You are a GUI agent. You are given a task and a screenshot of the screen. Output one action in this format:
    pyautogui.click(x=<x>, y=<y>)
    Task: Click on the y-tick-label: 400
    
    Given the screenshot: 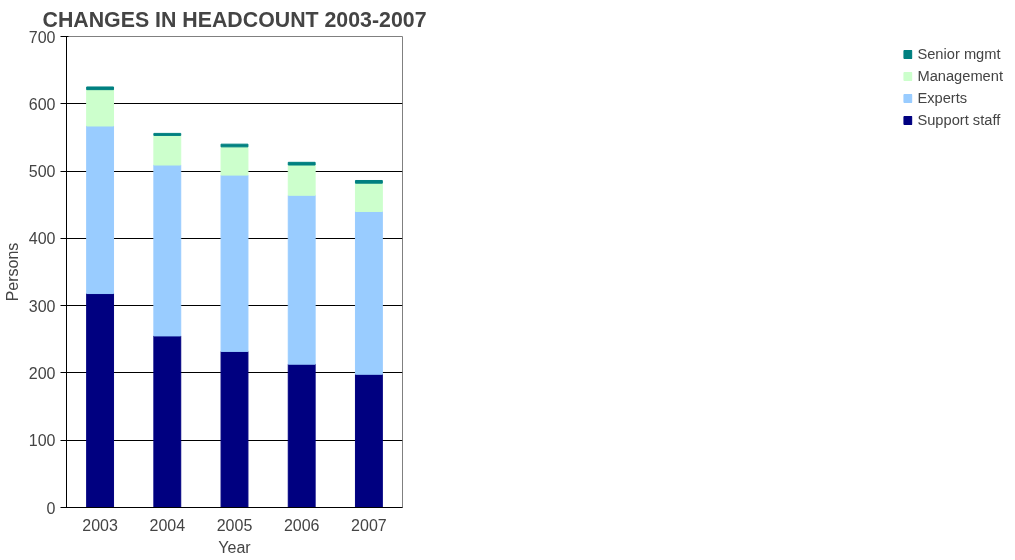 What is the action you would take?
    pyautogui.click(x=42, y=239)
    